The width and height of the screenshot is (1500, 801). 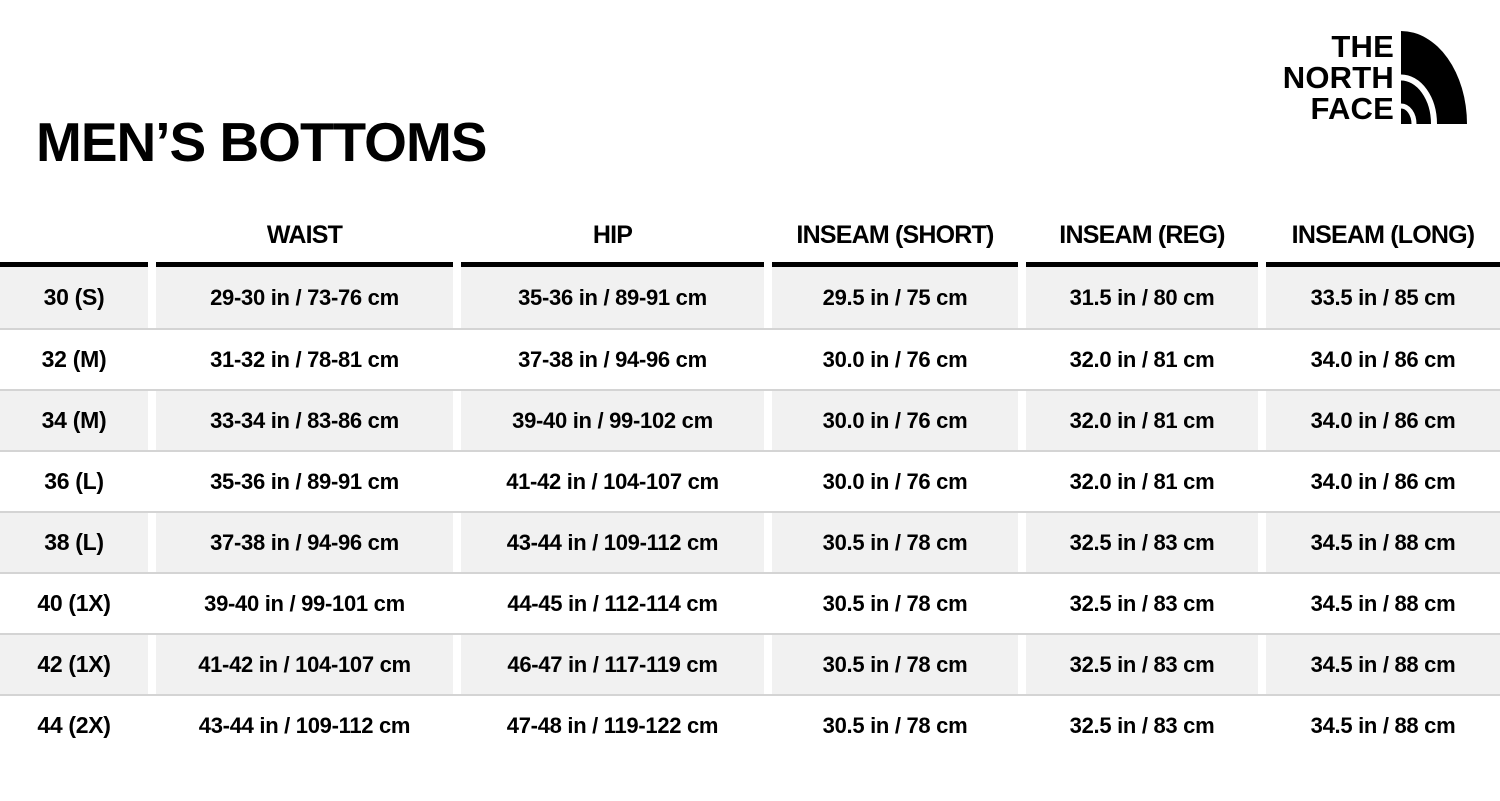 I want to click on brand-word-face: FACE, so click(x=1352, y=108).